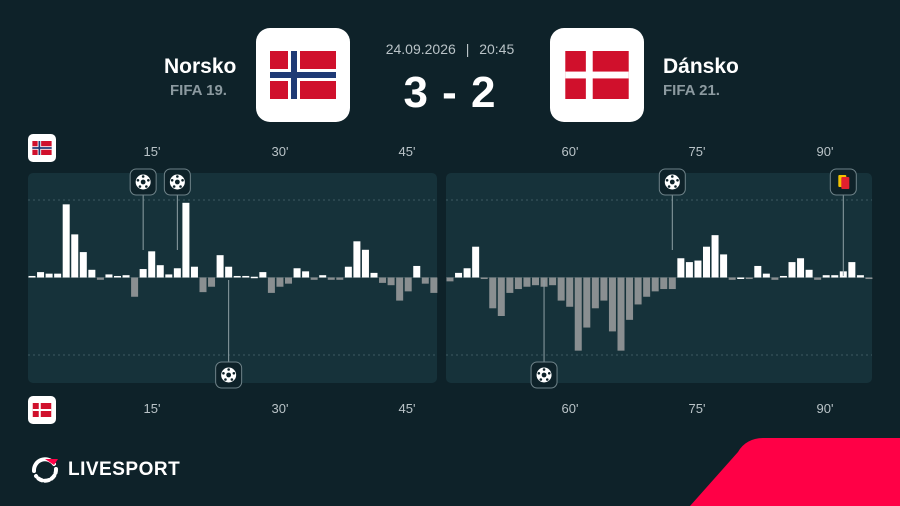  Describe the element at coordinates (825, 151) in the screenshot. I see `top-tick-label: 90'` at that location.